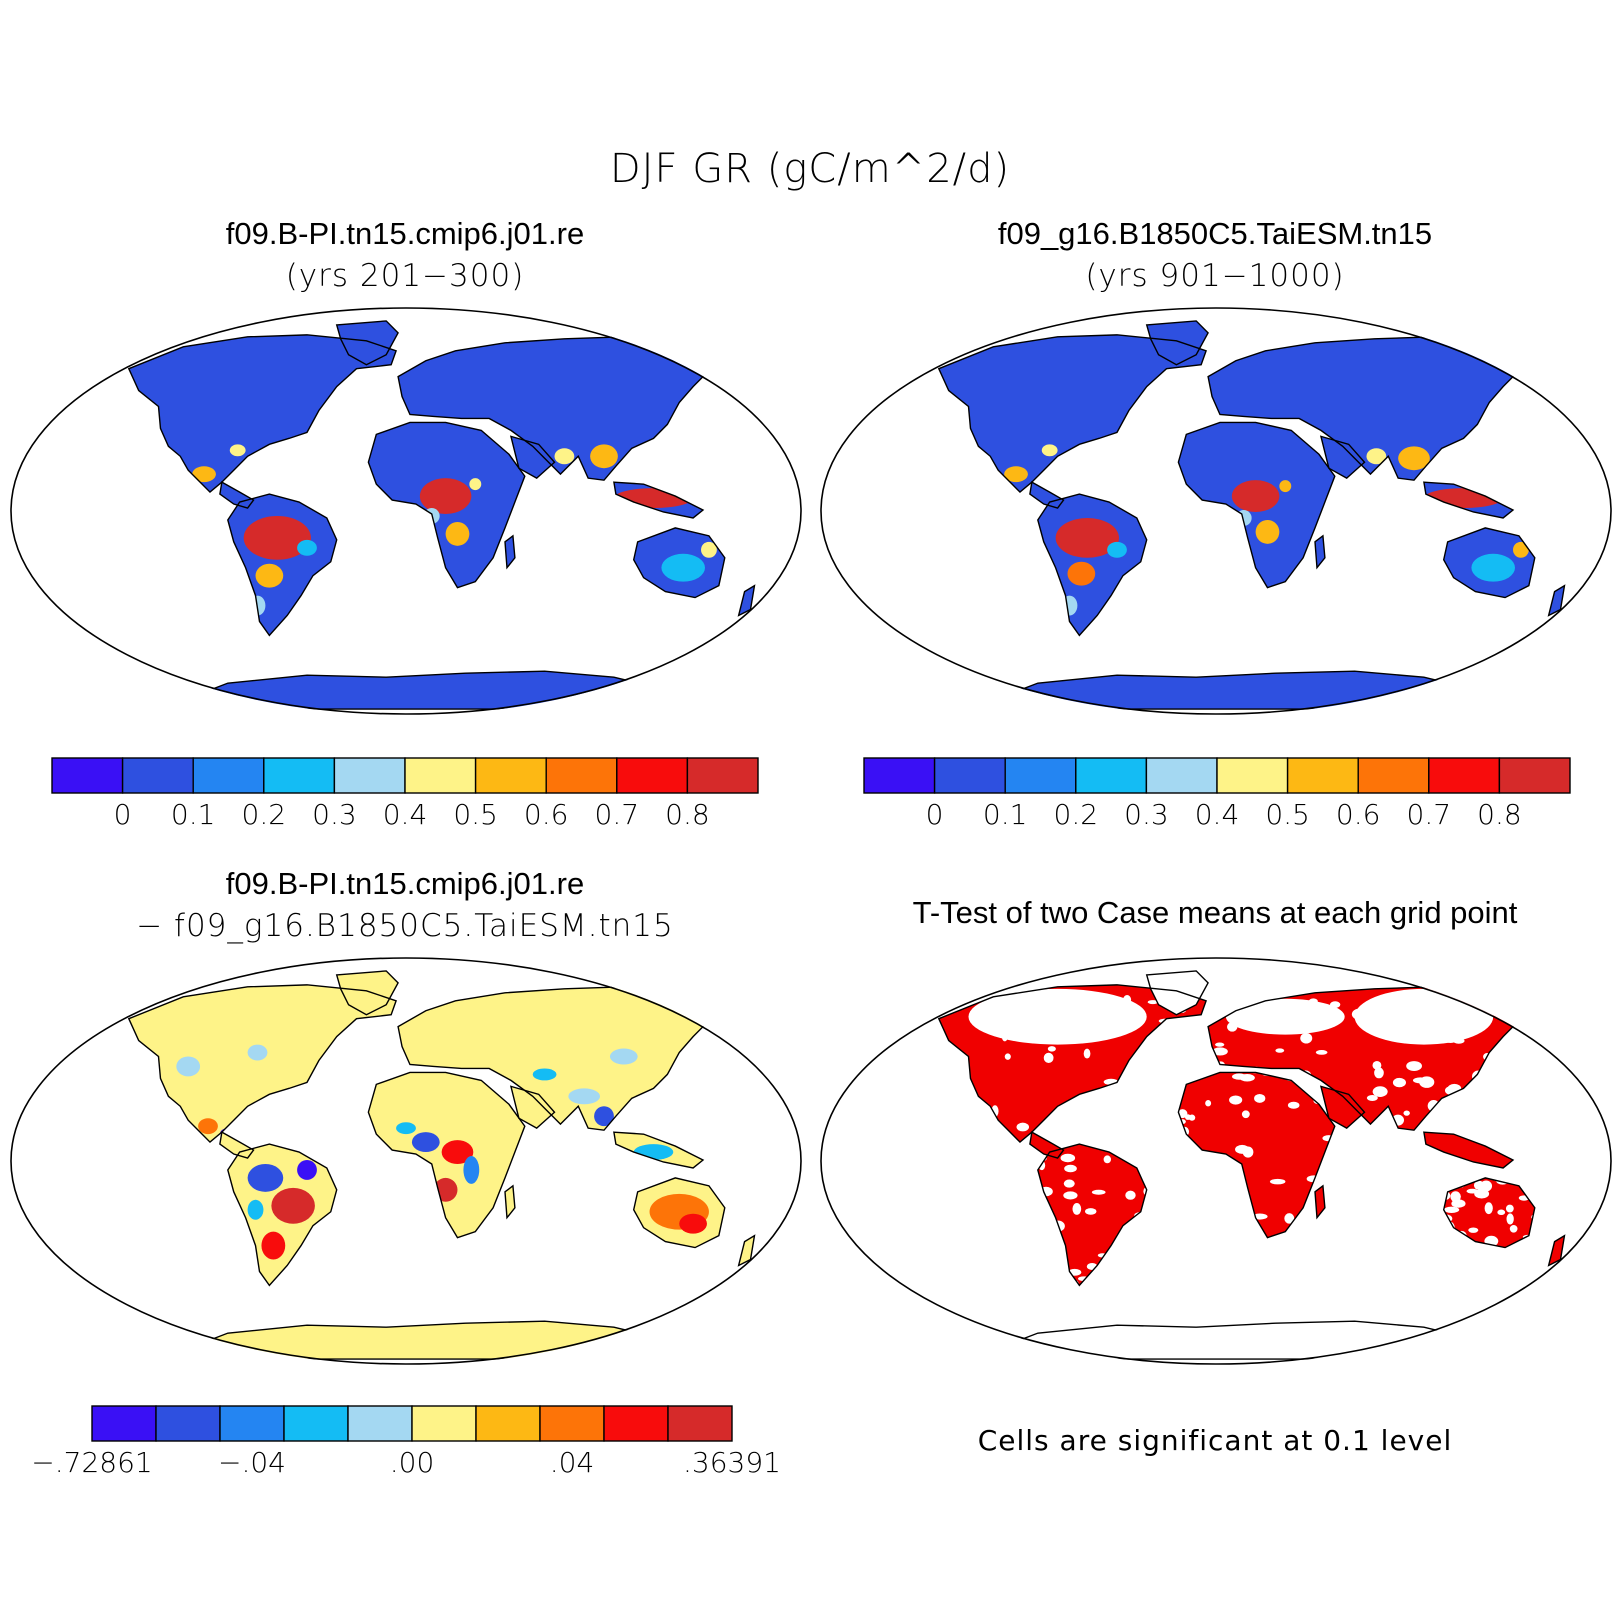  I want to click on coast-madagascar, so click(1320, 552).